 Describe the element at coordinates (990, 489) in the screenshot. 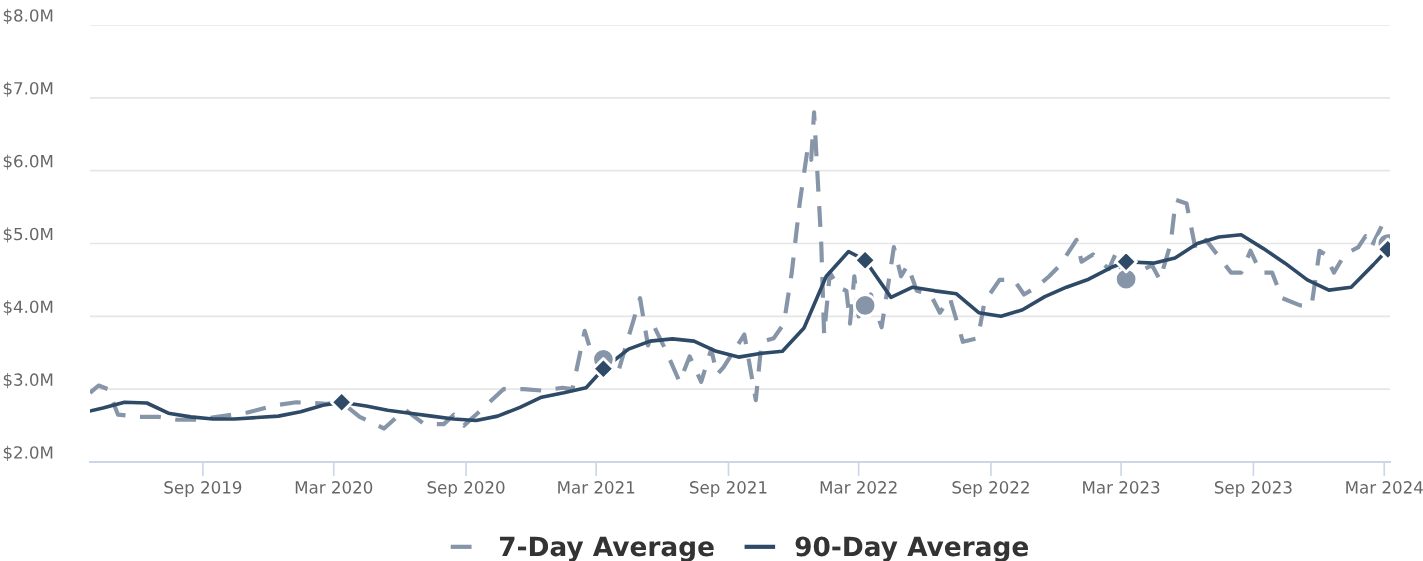

I see `x-tick-label: Sep 2022` at that location.